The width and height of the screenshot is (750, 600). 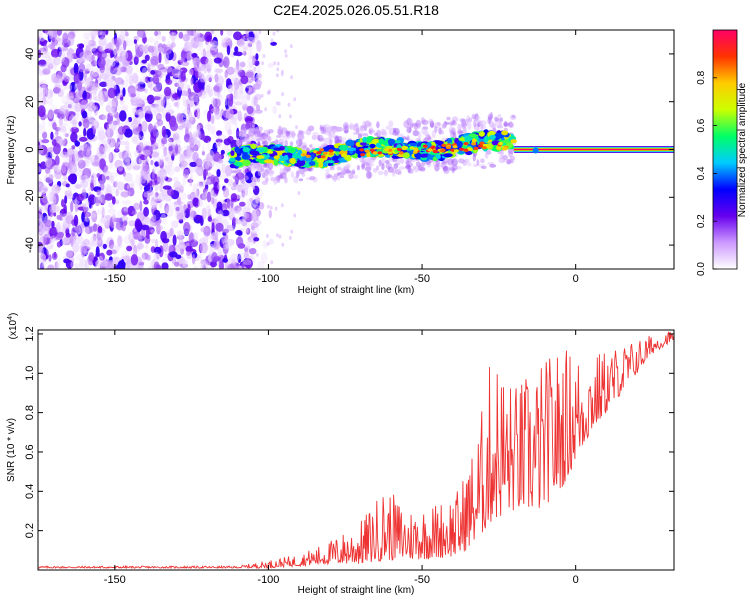 I want to click on y-tick-label: 1.0, so click(x=30, y=373).